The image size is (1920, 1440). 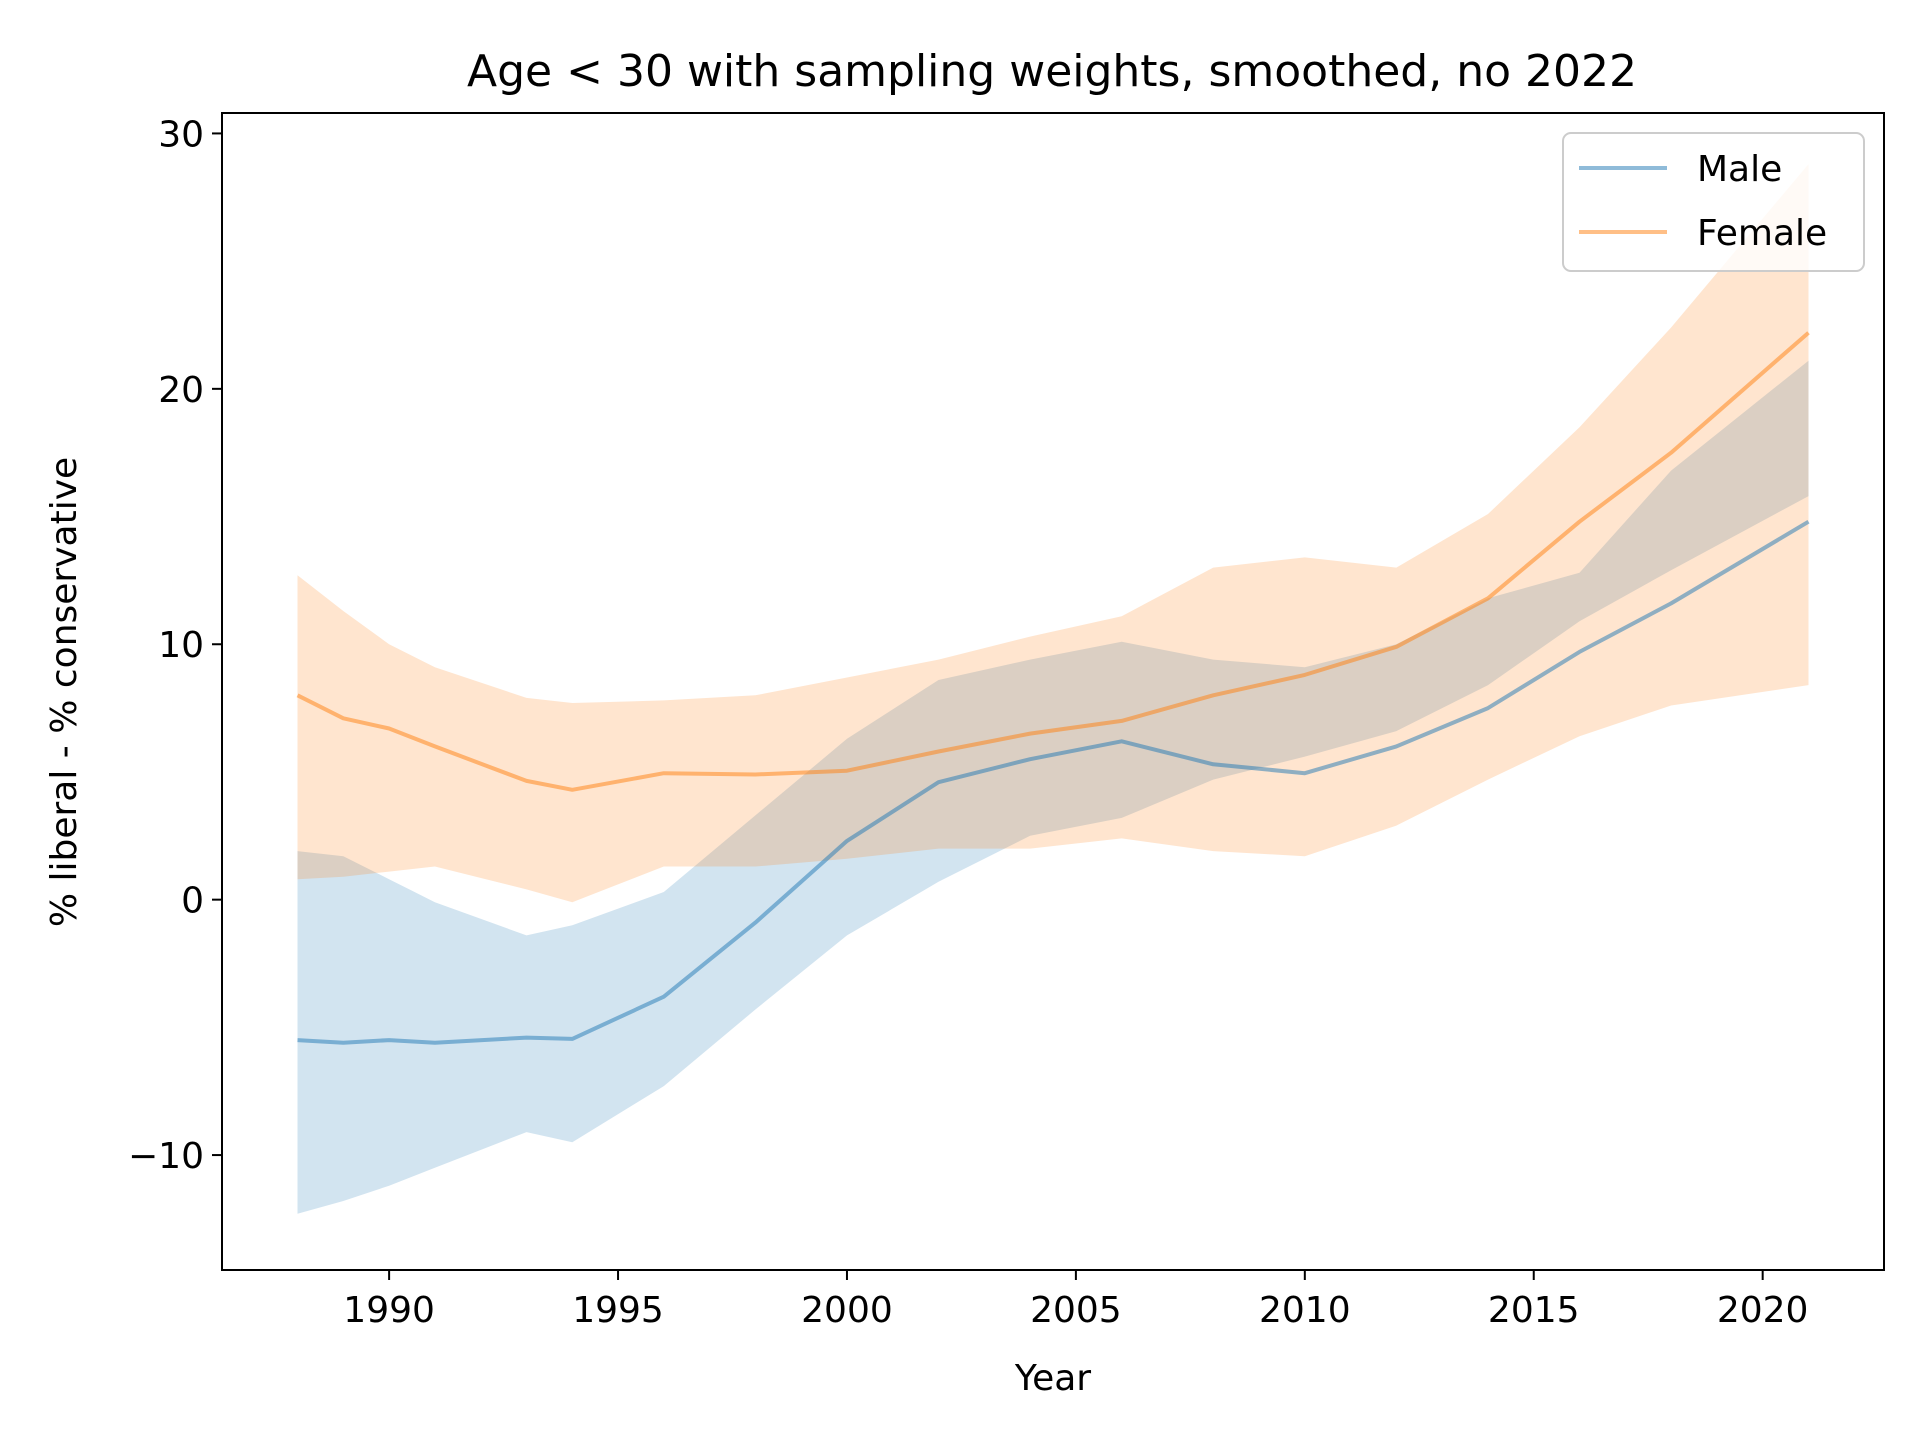 I want to click on legend: Male Female, so click(x=1713, y=202).